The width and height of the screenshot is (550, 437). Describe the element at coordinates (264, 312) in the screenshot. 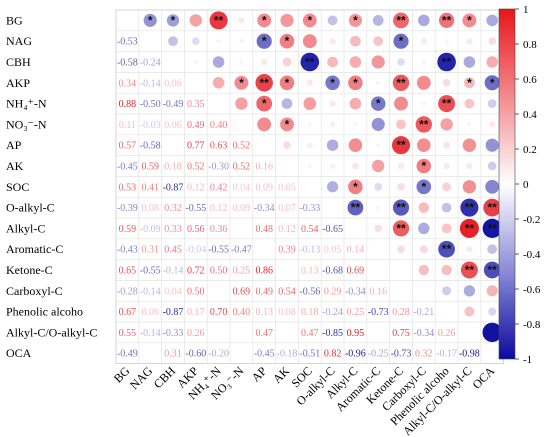

I see `corr-value: 0.13` at that location.